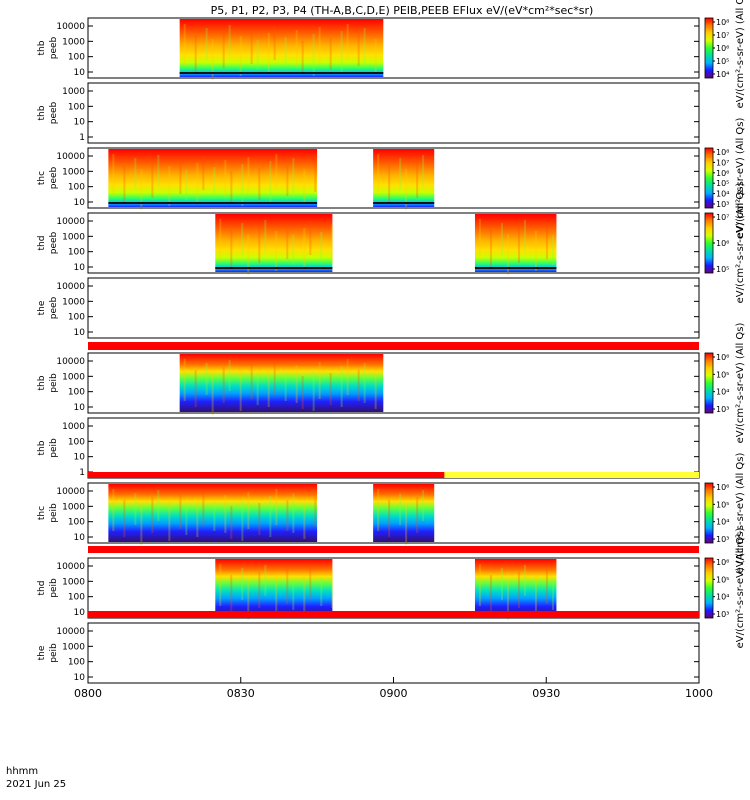 This screenshot has width=750, height=800. Describe the element at coordinates (241, 693) in the screenshot. I see `x-tick-label: 0830` at that location.